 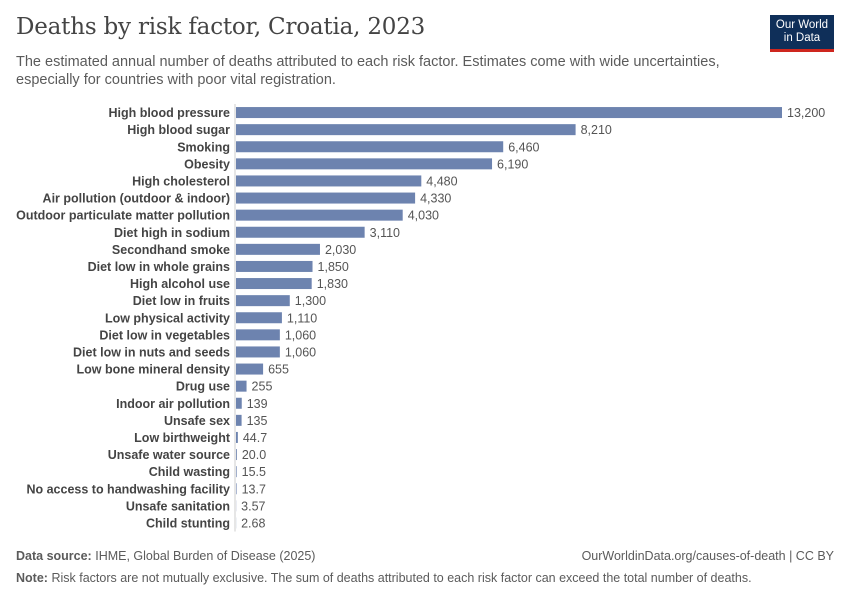 What do you see at coordinates (188, 523) in the screenshot?
I see `category-label: Child stunting` at bounding box center [188, 523].